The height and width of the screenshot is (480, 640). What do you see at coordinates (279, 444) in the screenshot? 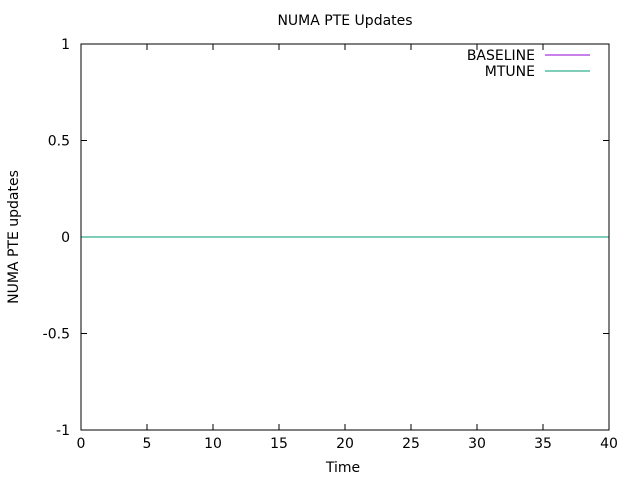
I see `x-tick-label: 15` at bounding box center [279, 444].